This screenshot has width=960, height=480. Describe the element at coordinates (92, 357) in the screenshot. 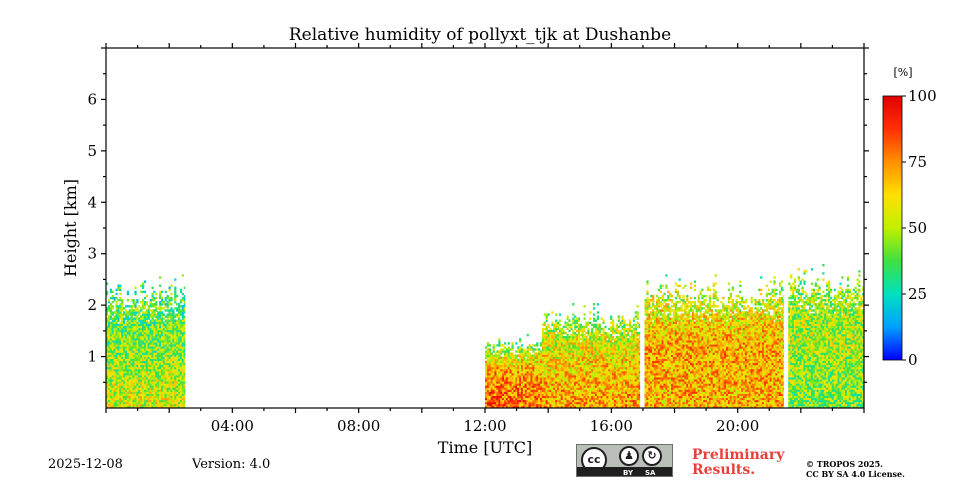

I see `y-tick-label: 1` at that location.